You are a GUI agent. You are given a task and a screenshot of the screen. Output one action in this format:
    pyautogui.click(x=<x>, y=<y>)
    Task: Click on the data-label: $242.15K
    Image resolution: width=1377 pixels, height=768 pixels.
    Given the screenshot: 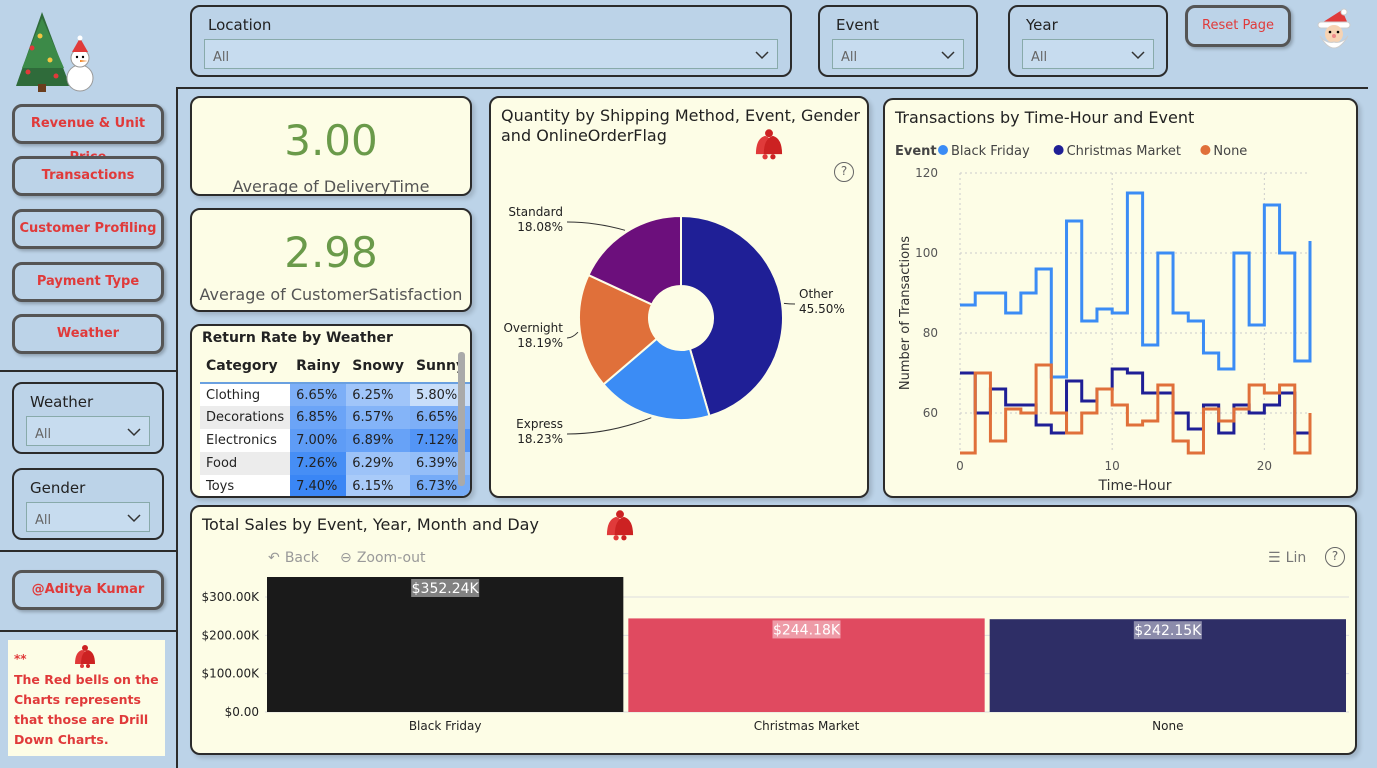 What is the action you would take?
    pyautogui.click(x=1168, y=631)
    